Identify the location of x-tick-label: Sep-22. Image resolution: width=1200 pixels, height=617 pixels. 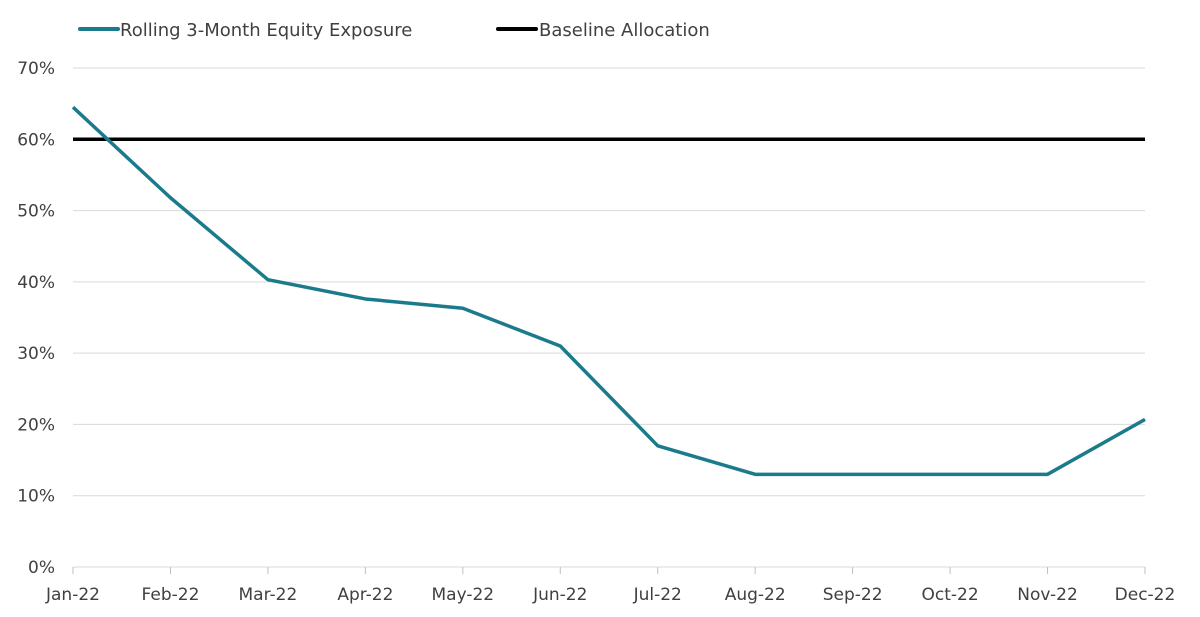
(853, 595).